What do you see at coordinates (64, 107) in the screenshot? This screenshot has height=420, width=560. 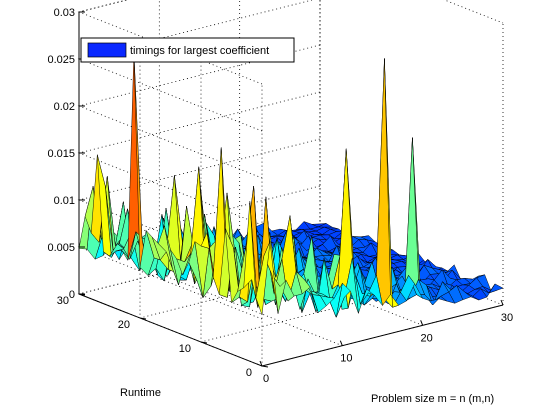 I see `z-tick-label: 0.02` at bounding box center [64, 107].